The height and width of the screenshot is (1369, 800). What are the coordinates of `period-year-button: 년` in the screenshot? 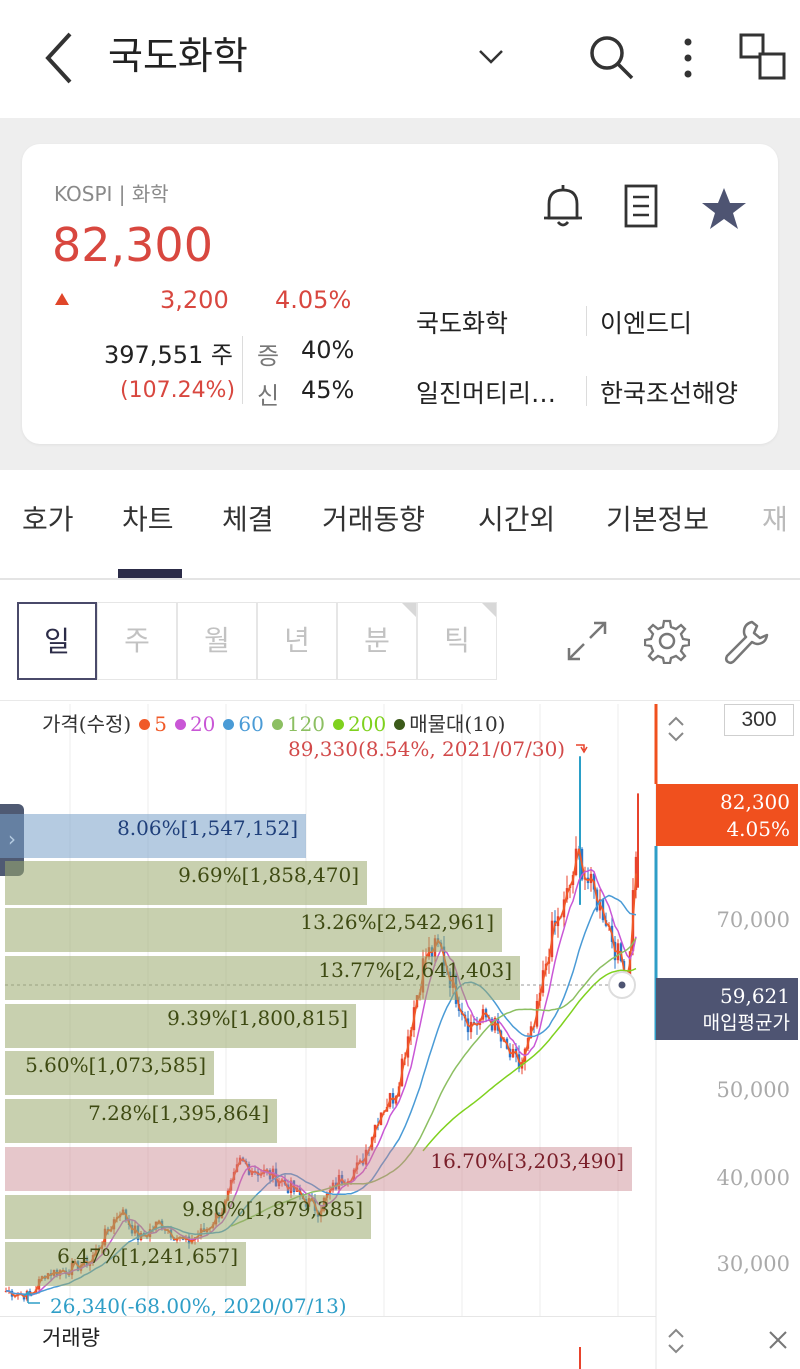 It's located at (297, 641).